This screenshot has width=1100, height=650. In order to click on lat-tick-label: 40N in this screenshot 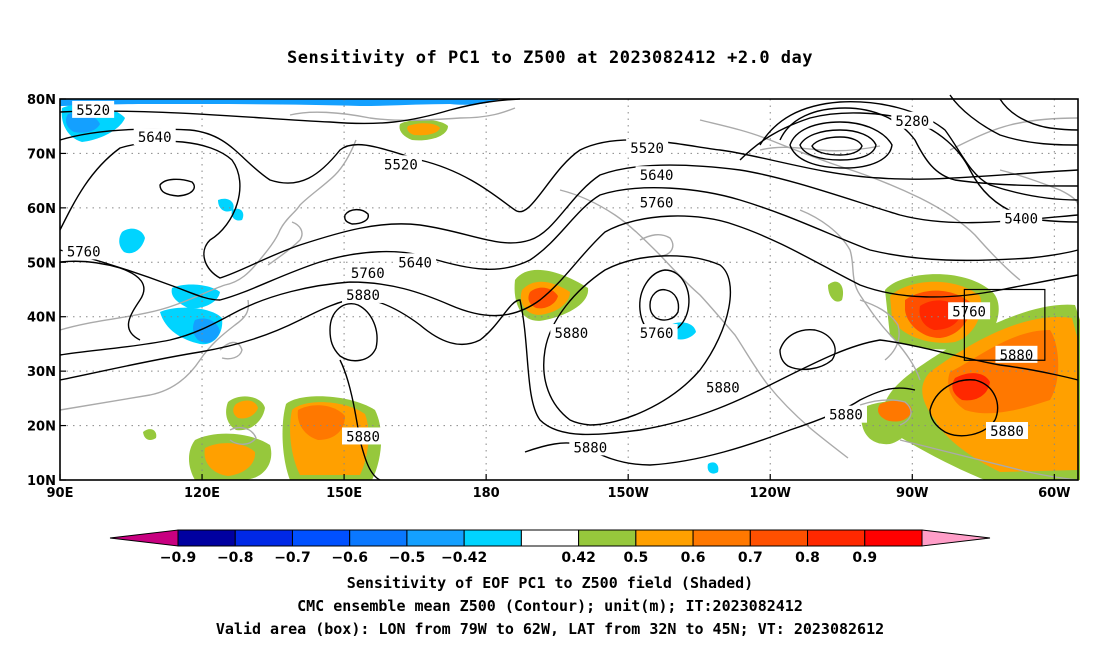, I will do `click(41, 318)`.